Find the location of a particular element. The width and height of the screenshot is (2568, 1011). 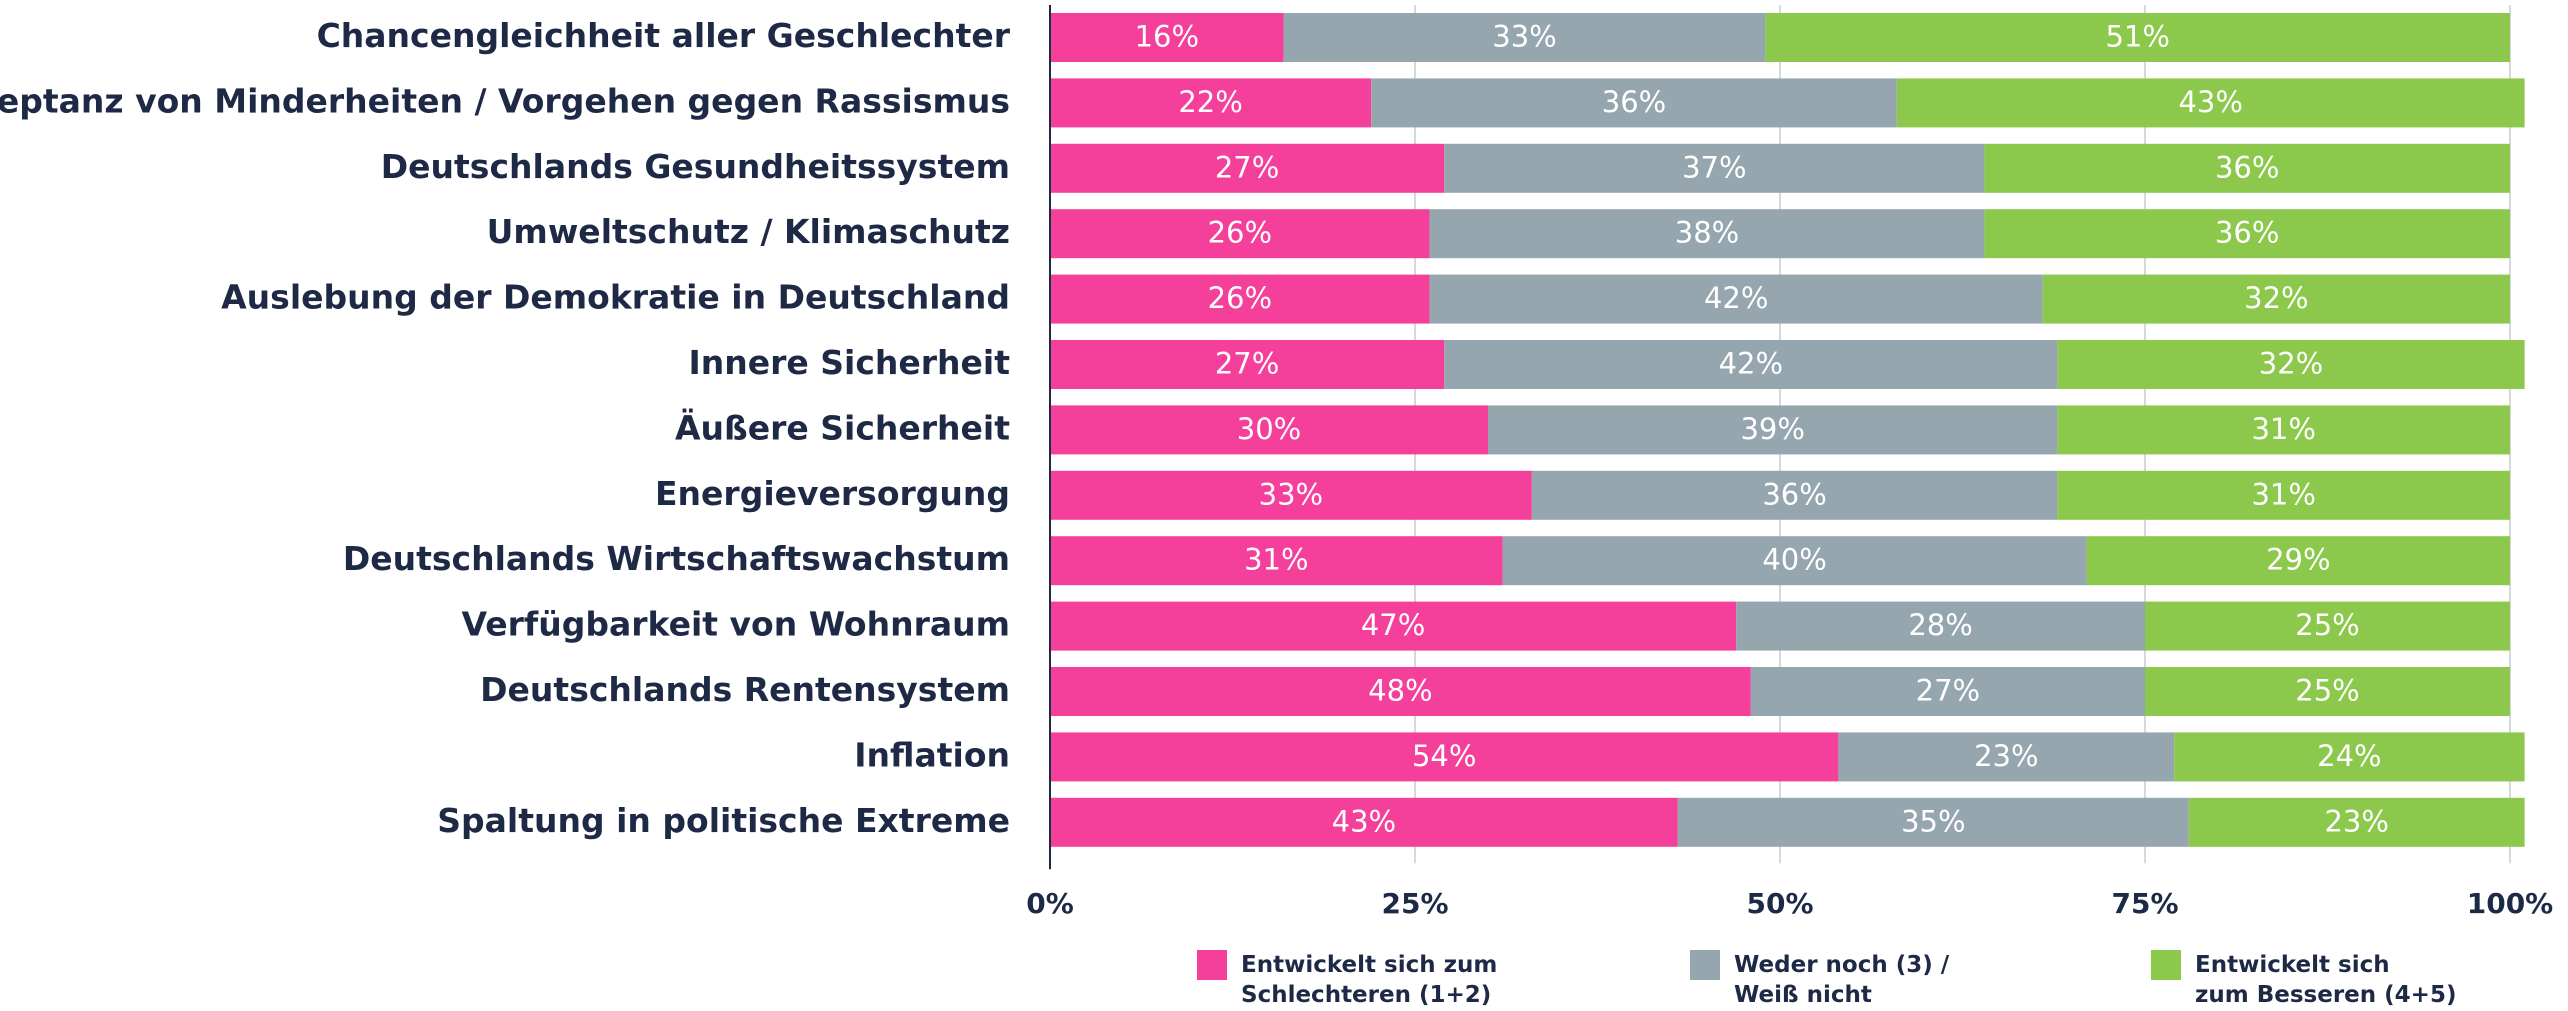

value-label: 38% is located at coordinates (1707, 233).